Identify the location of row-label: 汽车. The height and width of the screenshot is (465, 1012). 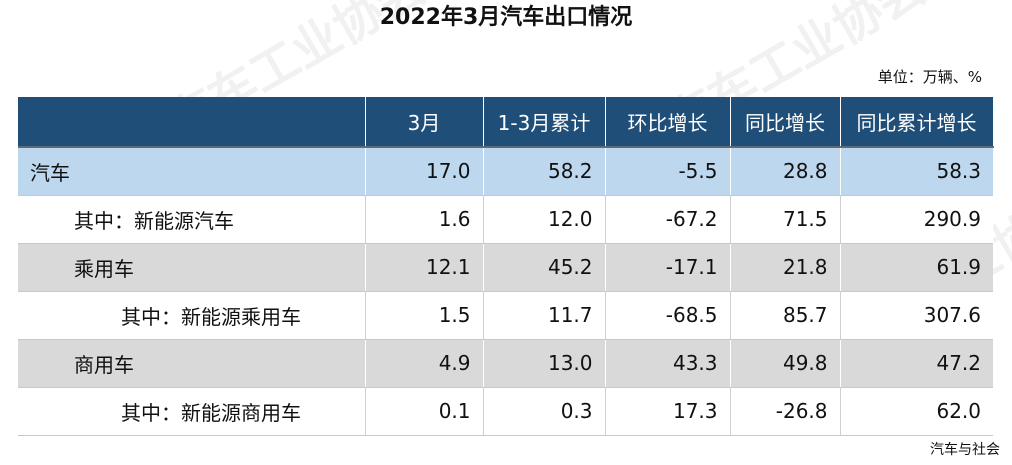
(192, 171).